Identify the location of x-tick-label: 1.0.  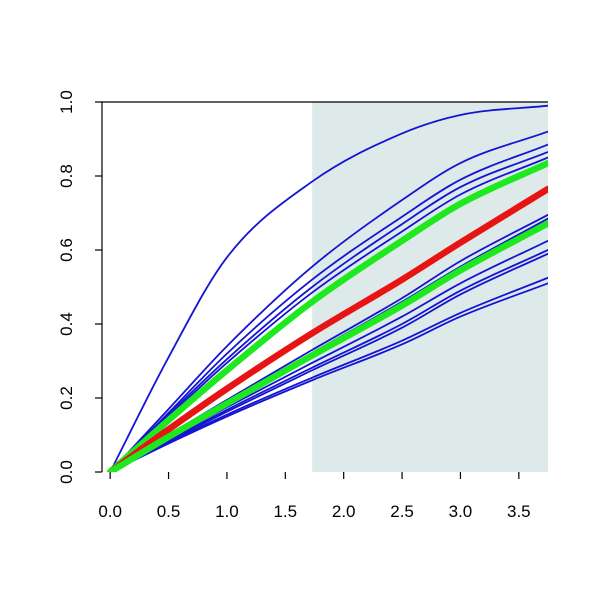
(227, 511).